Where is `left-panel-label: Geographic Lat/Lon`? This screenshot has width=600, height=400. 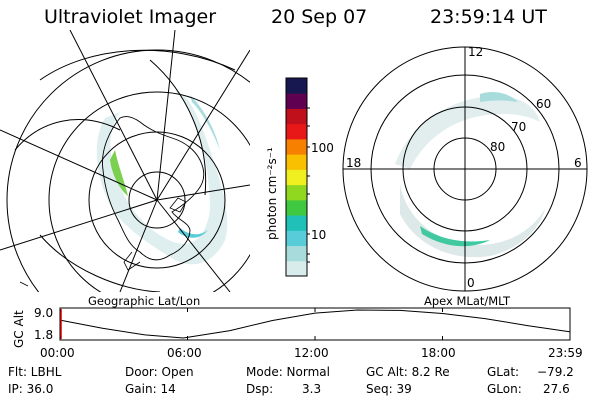 left-panel-label: Geographic Lat/Lon is located at coordinates (144, 301).